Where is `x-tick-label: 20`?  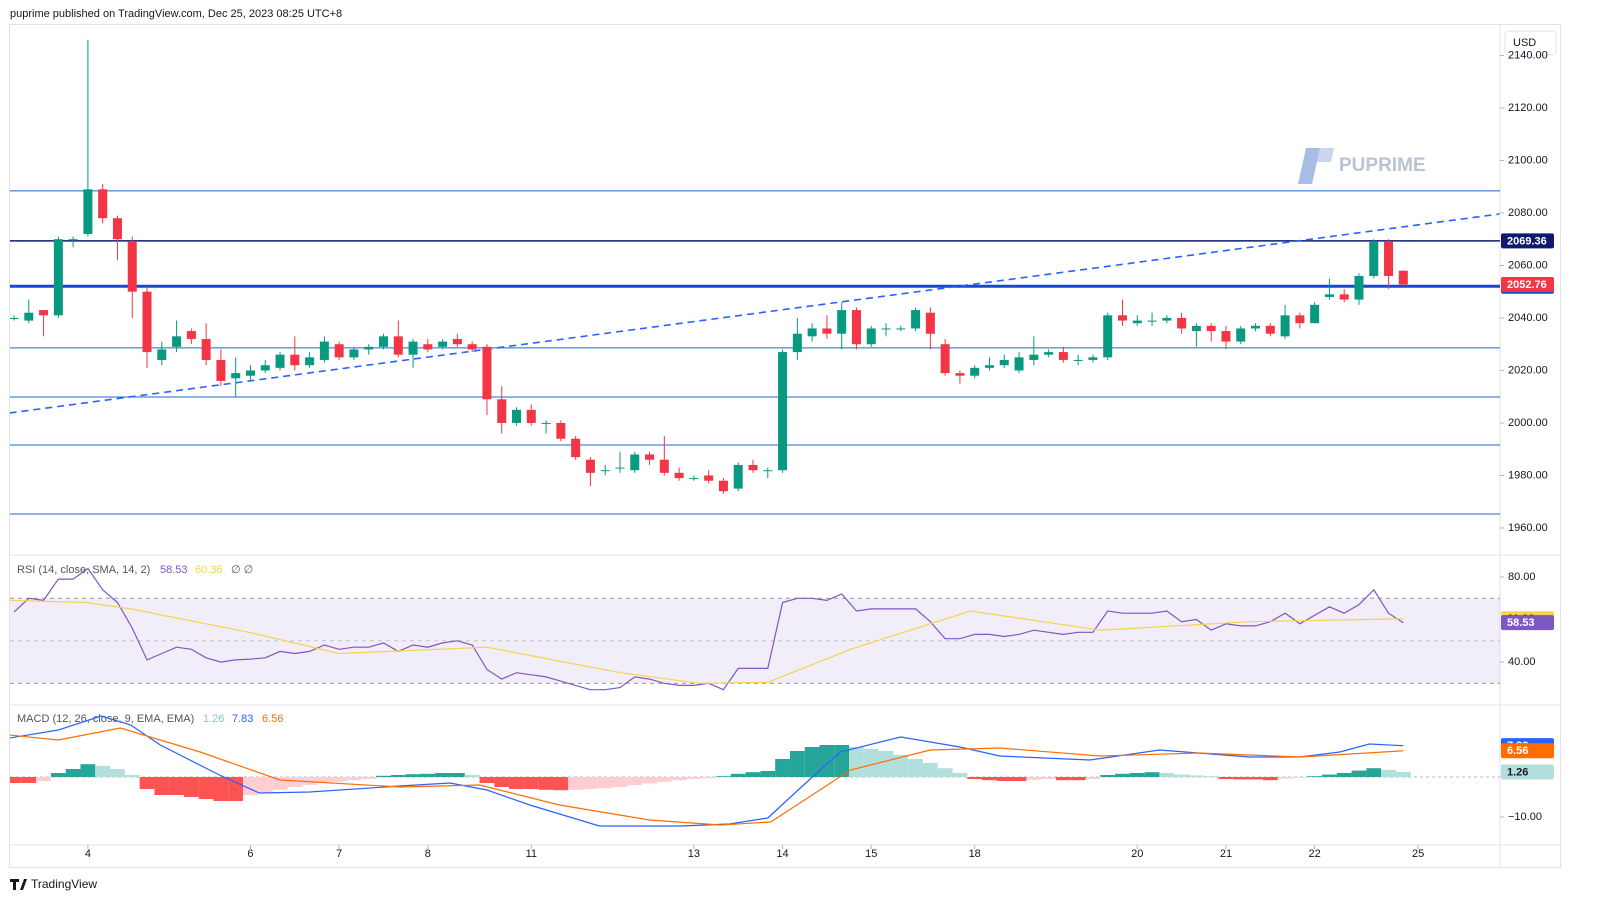 x-tick-label: 20 is located at coordinates (1137, 854).